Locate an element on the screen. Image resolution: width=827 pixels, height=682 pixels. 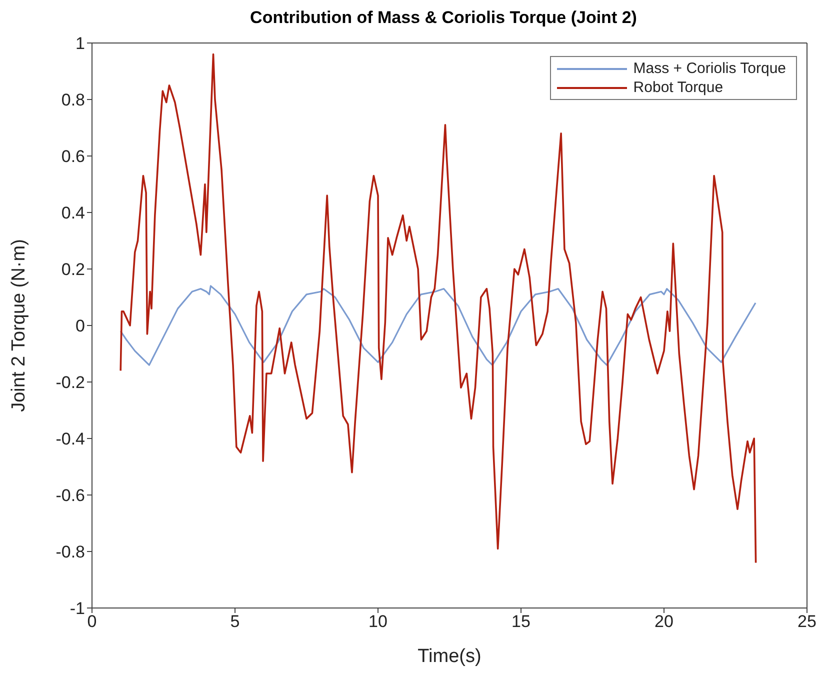
x-tick-label: 20 is located at coordinates (664, 622).